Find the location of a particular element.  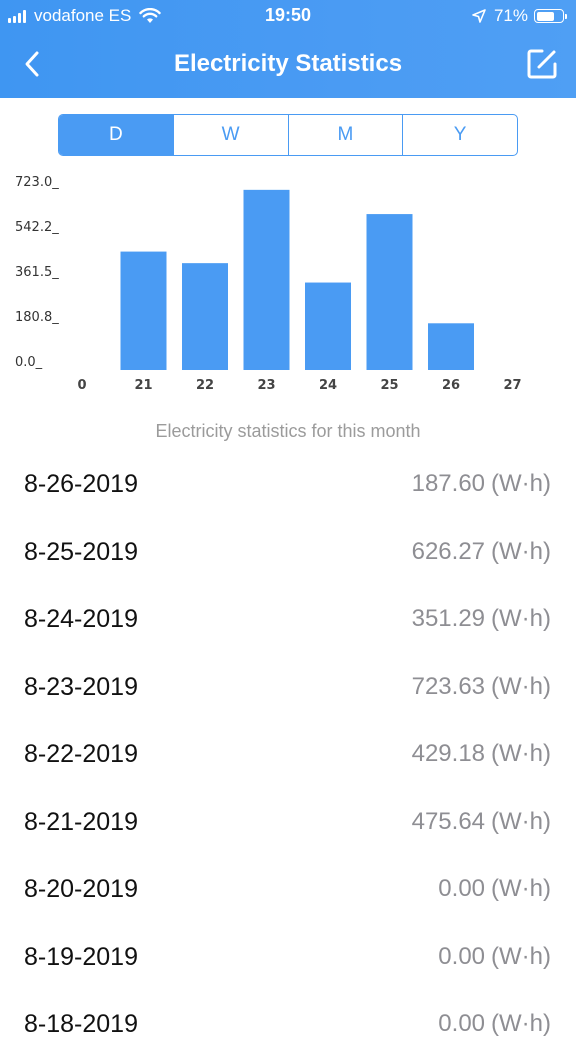

carrier-label: vodafone ES is located at coordinates (83, 15).